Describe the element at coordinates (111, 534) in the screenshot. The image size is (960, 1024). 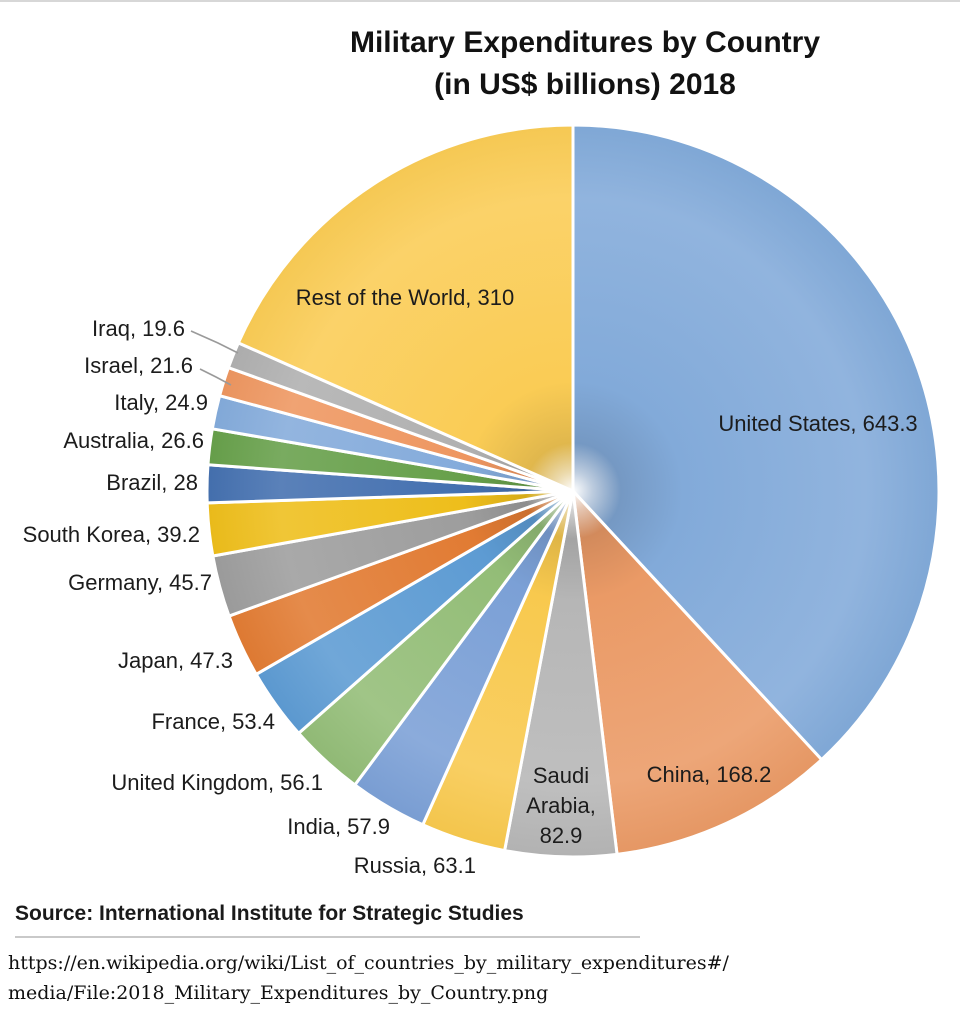
I see `slice-label-south-korea: South Korea, 39.2` at that location.